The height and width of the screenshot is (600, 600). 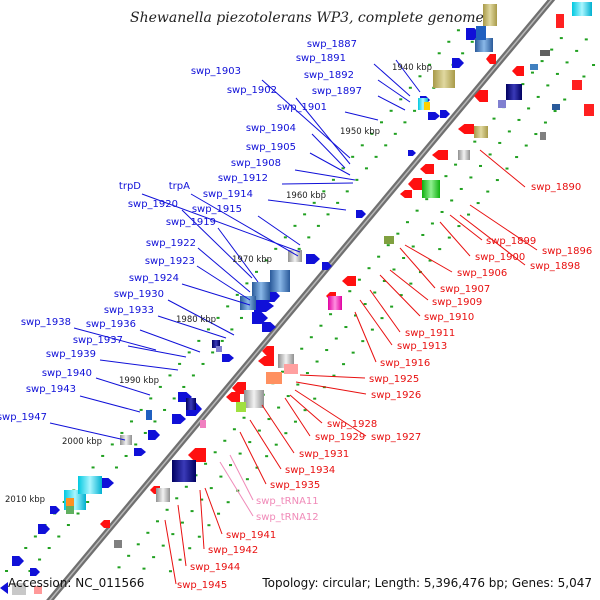 What do you see at coordinates (324, 454) in the screenshot?
I see `gene-label-swp-1931: swp_1931` at bounding box center [324, 454].